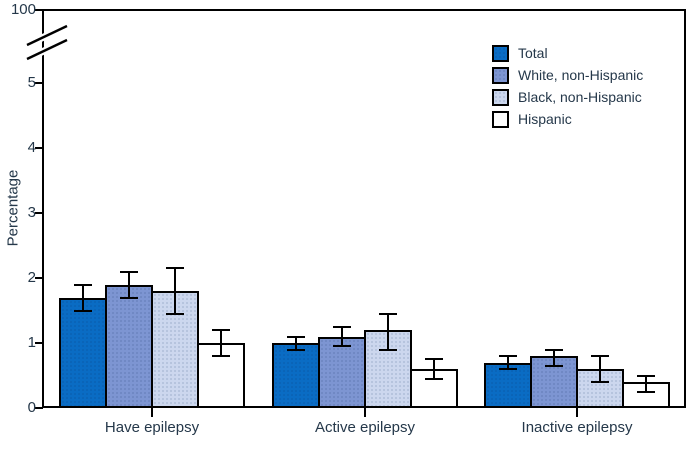  Describe the element at coordinates (581, 75) in the screenshot. I see `legend-label: White, non-Hispanic` at that location.